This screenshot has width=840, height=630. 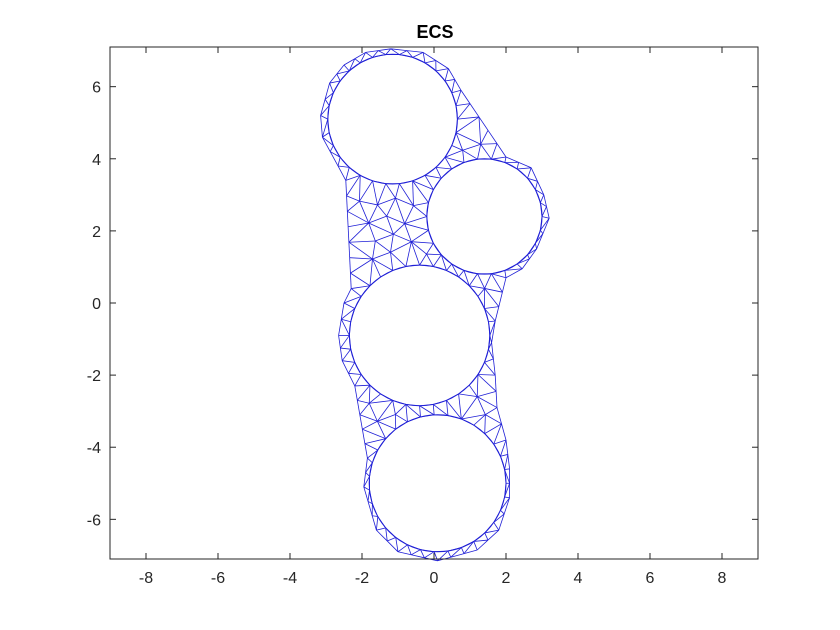 I want to click on x-tick-label: 0, so click(x=434, y=578).